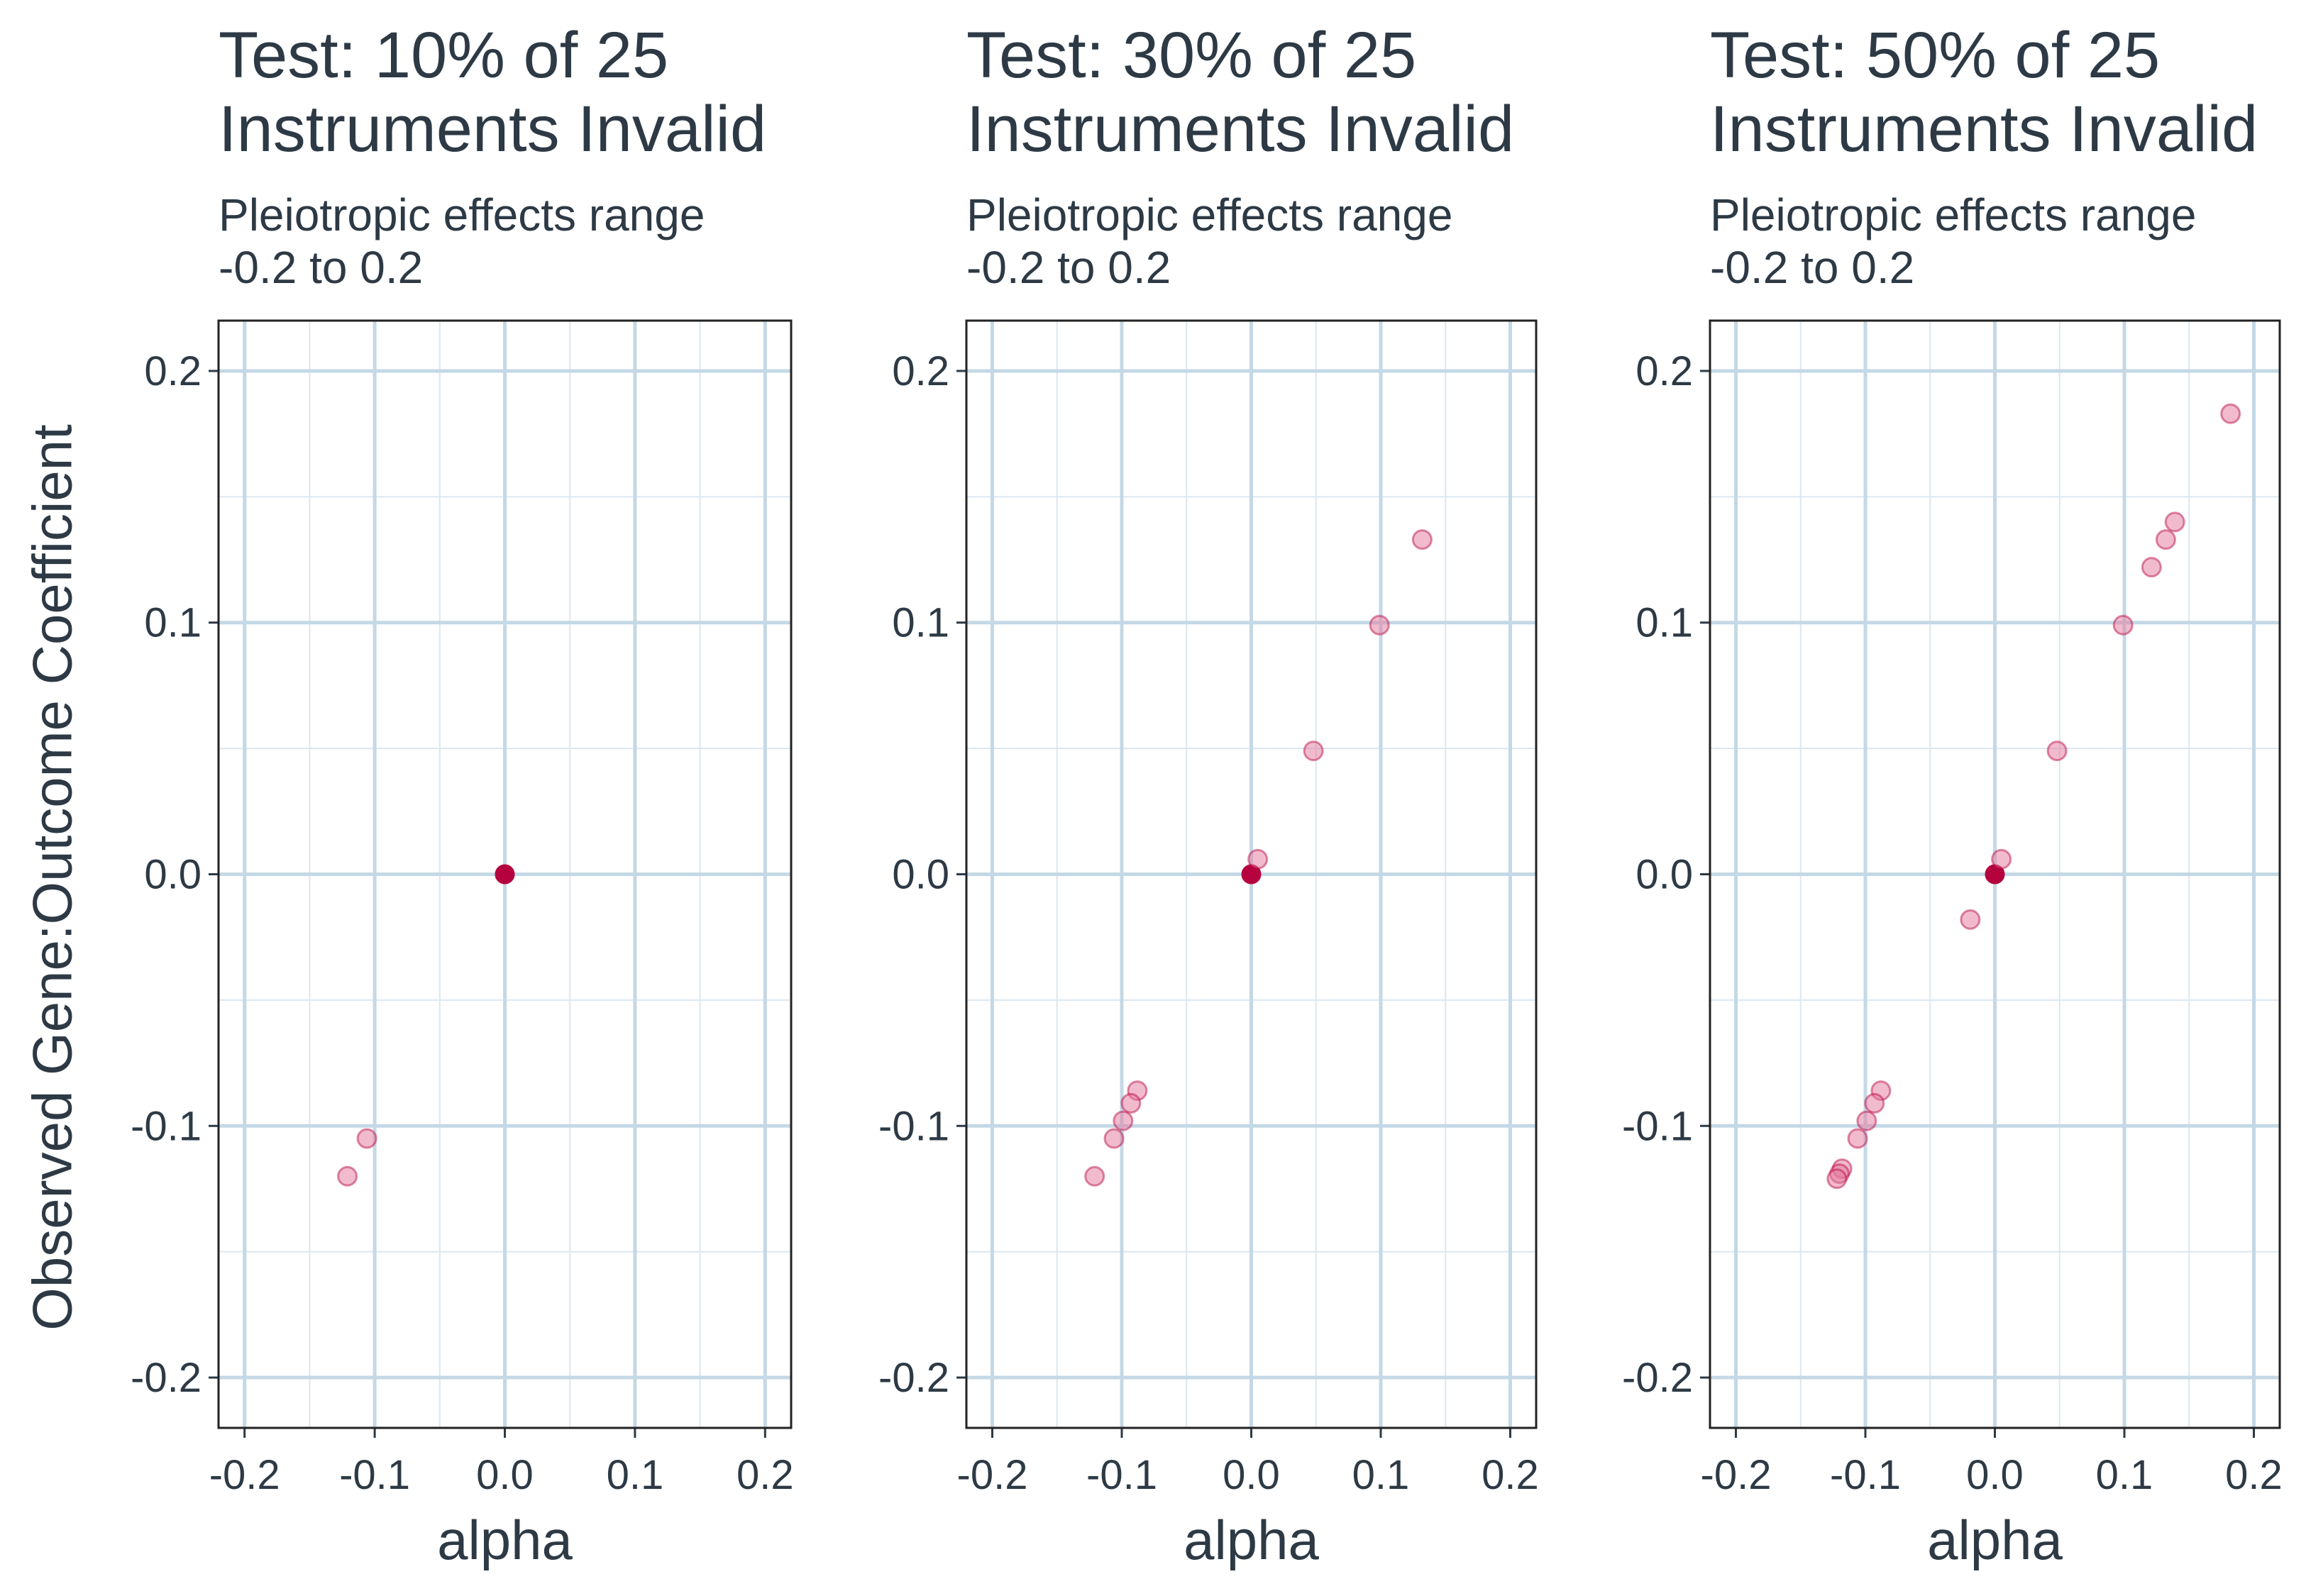 The image size is (2306, 1596). What do you see at coordinates (1664, 371) in the screenshot?
I see `panel-3-y-tick-label-0: 0.2` at bounding box center [1664, 371].